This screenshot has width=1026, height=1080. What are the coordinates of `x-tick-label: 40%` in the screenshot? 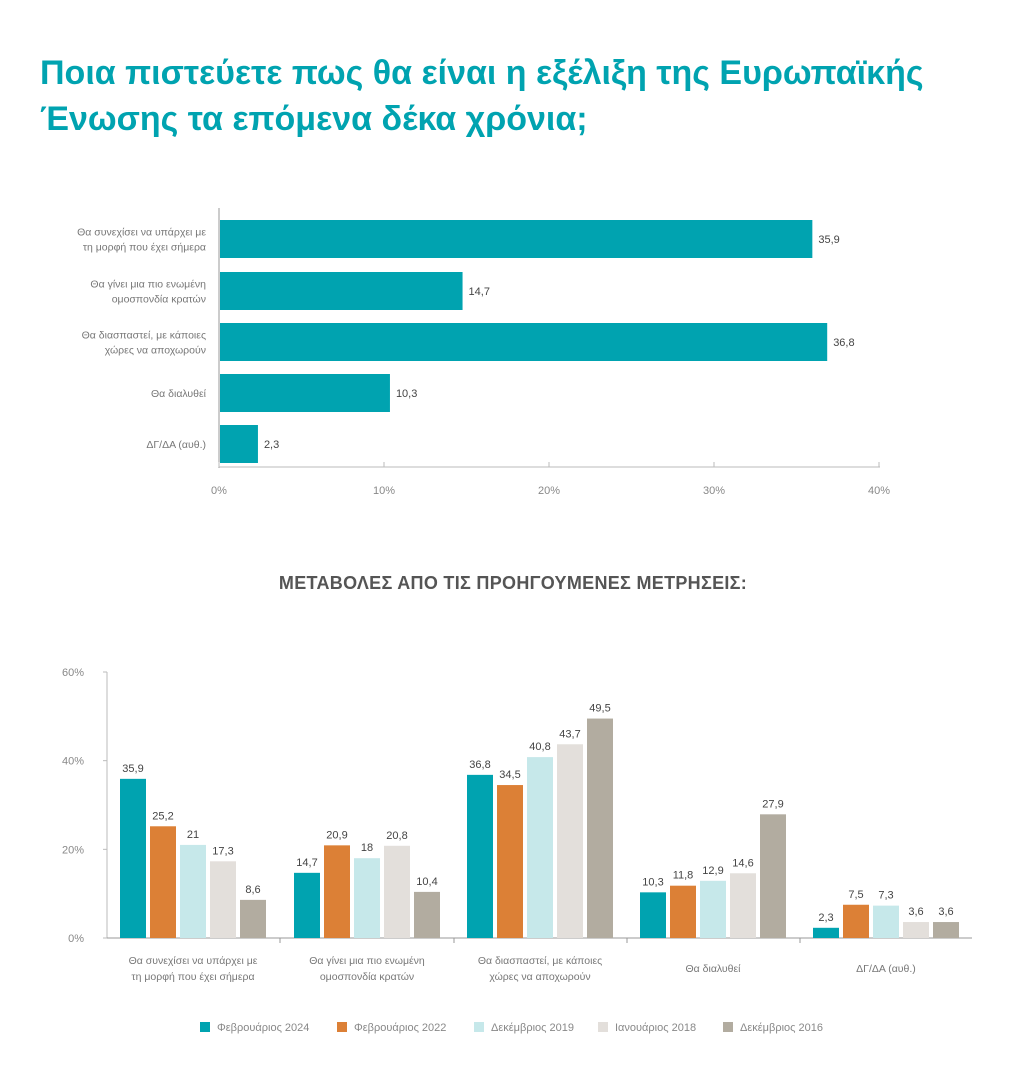 It's located at (879, 491).